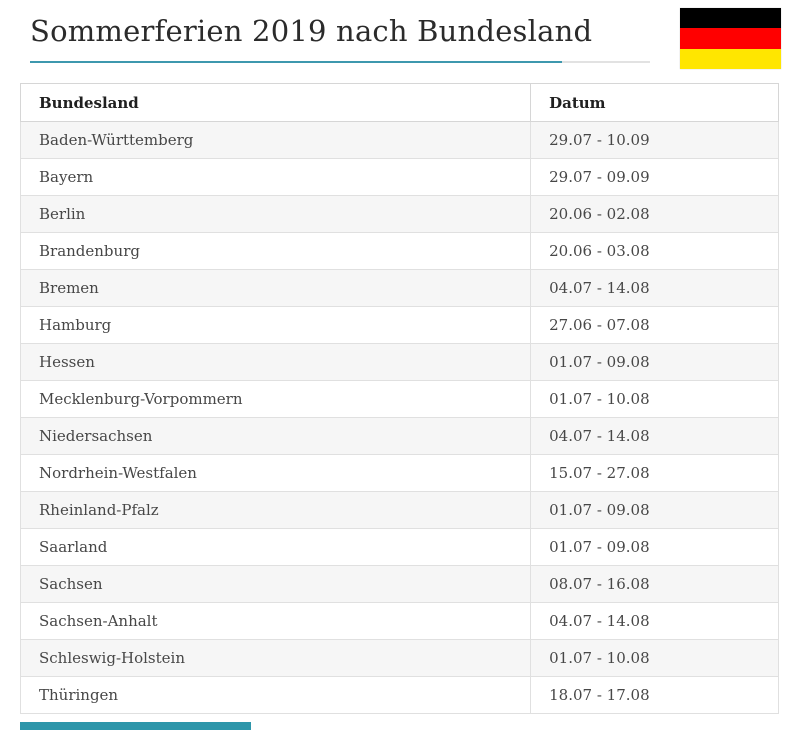 The width and height of the screenshot is (798, 730). I want to click on table-row: Mecklenburg-Vorpommern 01.07 - 10.08, so click(399, 399).